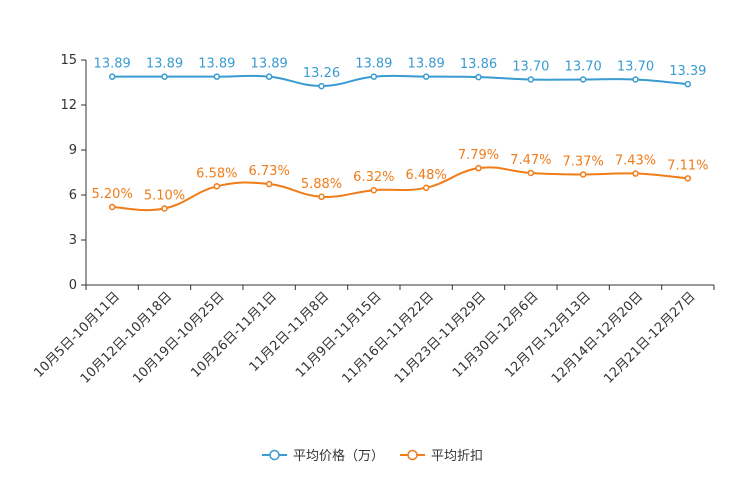 The height and width of the screenshot is (496, 744). Describe the element at coordinates (457, 456) in the screenshot. I see `legend-label: 平均折扣` at that location.